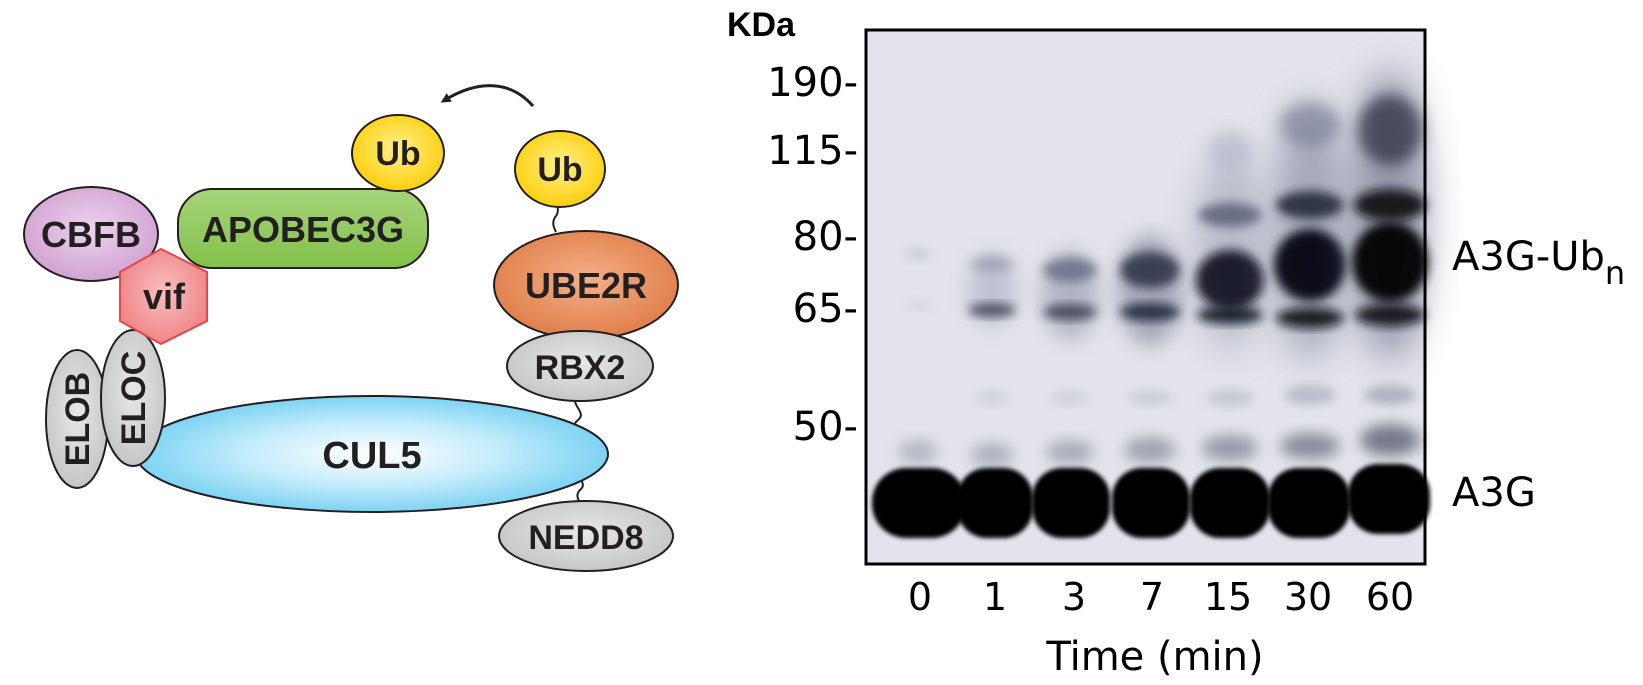 The width and height of the screenshot is (1643, 685). I want to click on lane-label-7: 7, so click(1152, 597).